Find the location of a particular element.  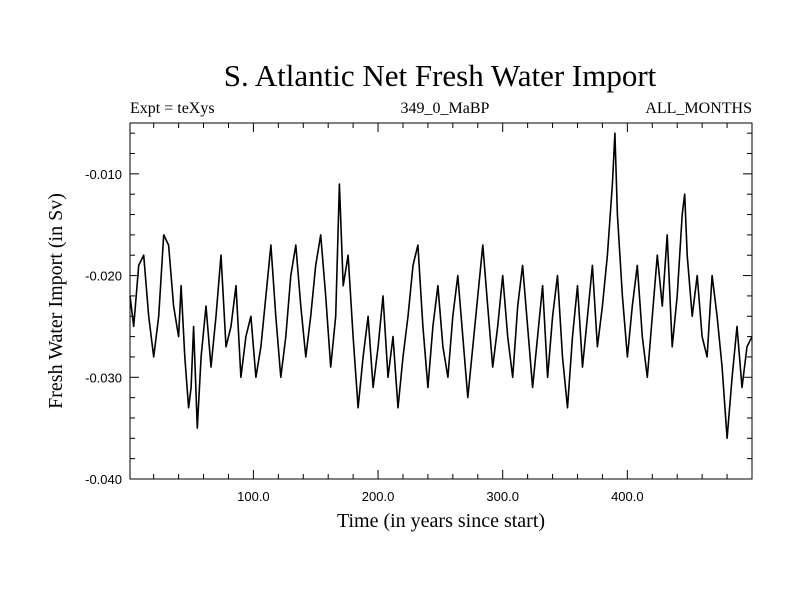

months-label: ALL_MONTHS is located at coordinates (698, 108).